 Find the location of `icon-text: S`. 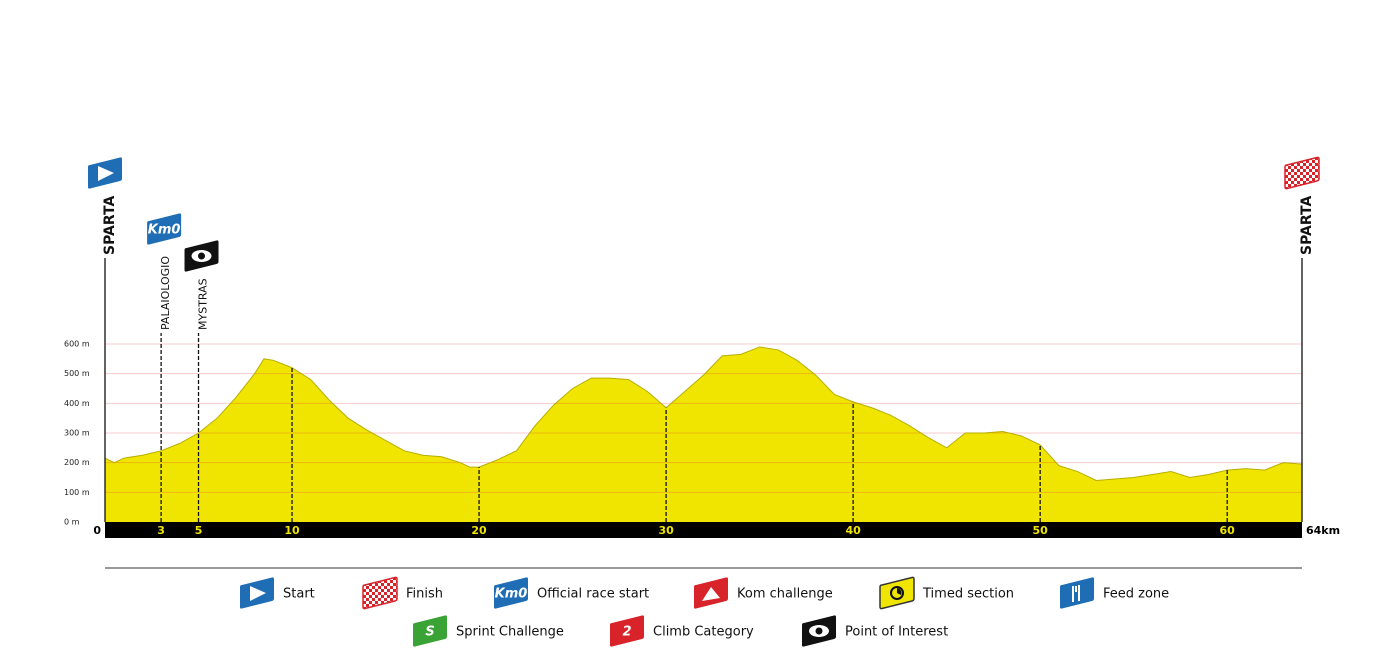

icon-text: S is located at coordinates (429, 632).